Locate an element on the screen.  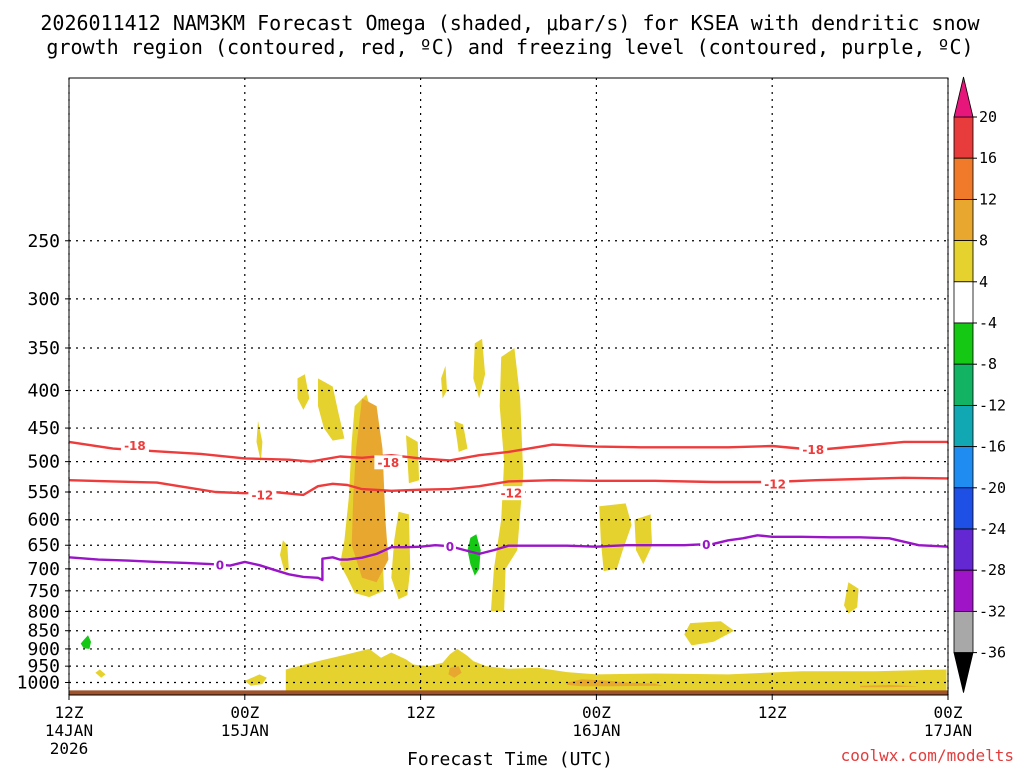
contour-label-2-0: 0 is located at coordinates (220, 566).